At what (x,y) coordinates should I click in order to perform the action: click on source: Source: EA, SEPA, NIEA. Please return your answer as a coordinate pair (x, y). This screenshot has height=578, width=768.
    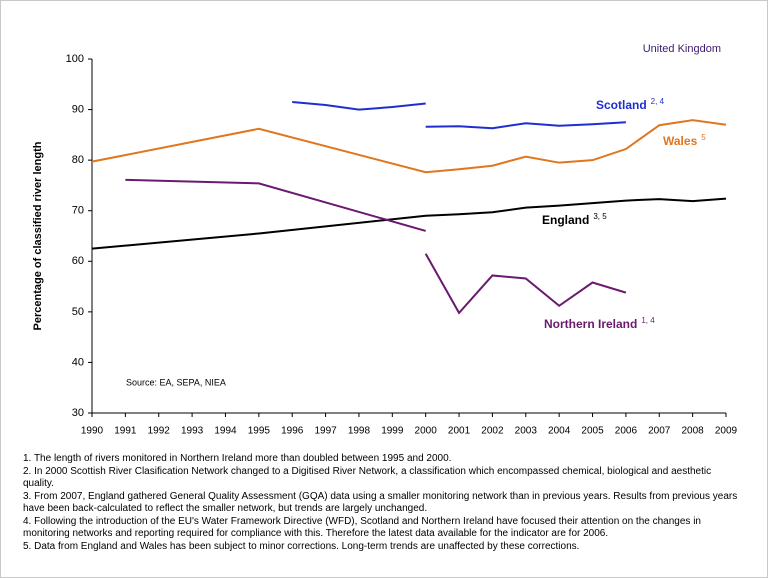
    Looking at the image, I should click on (176, 382).